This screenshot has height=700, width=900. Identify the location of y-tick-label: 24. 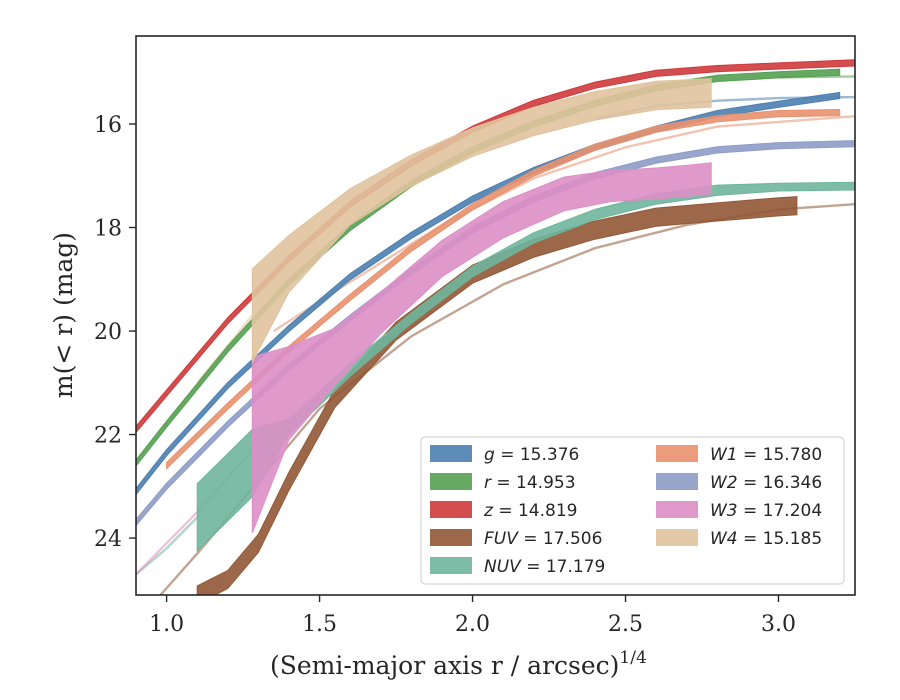
(108, 539).